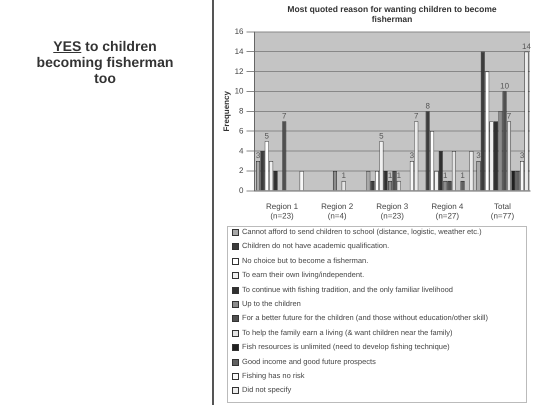  I want to click on y-tick-label: 4, so click(241, 151).